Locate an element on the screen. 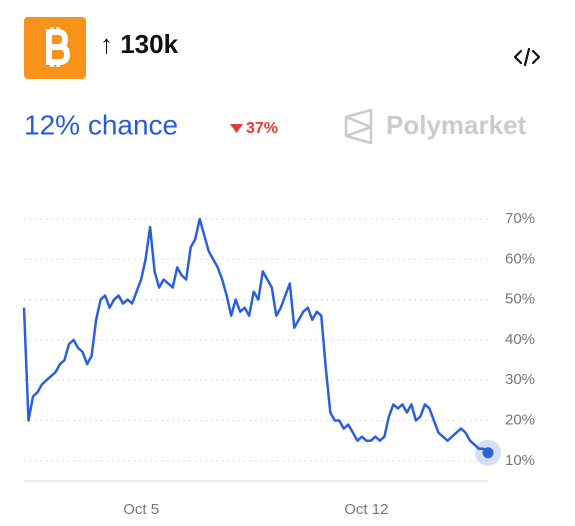 This screenshot has width=575, height=526. chance-label: 12% chance is located at coordinates (101, 124).